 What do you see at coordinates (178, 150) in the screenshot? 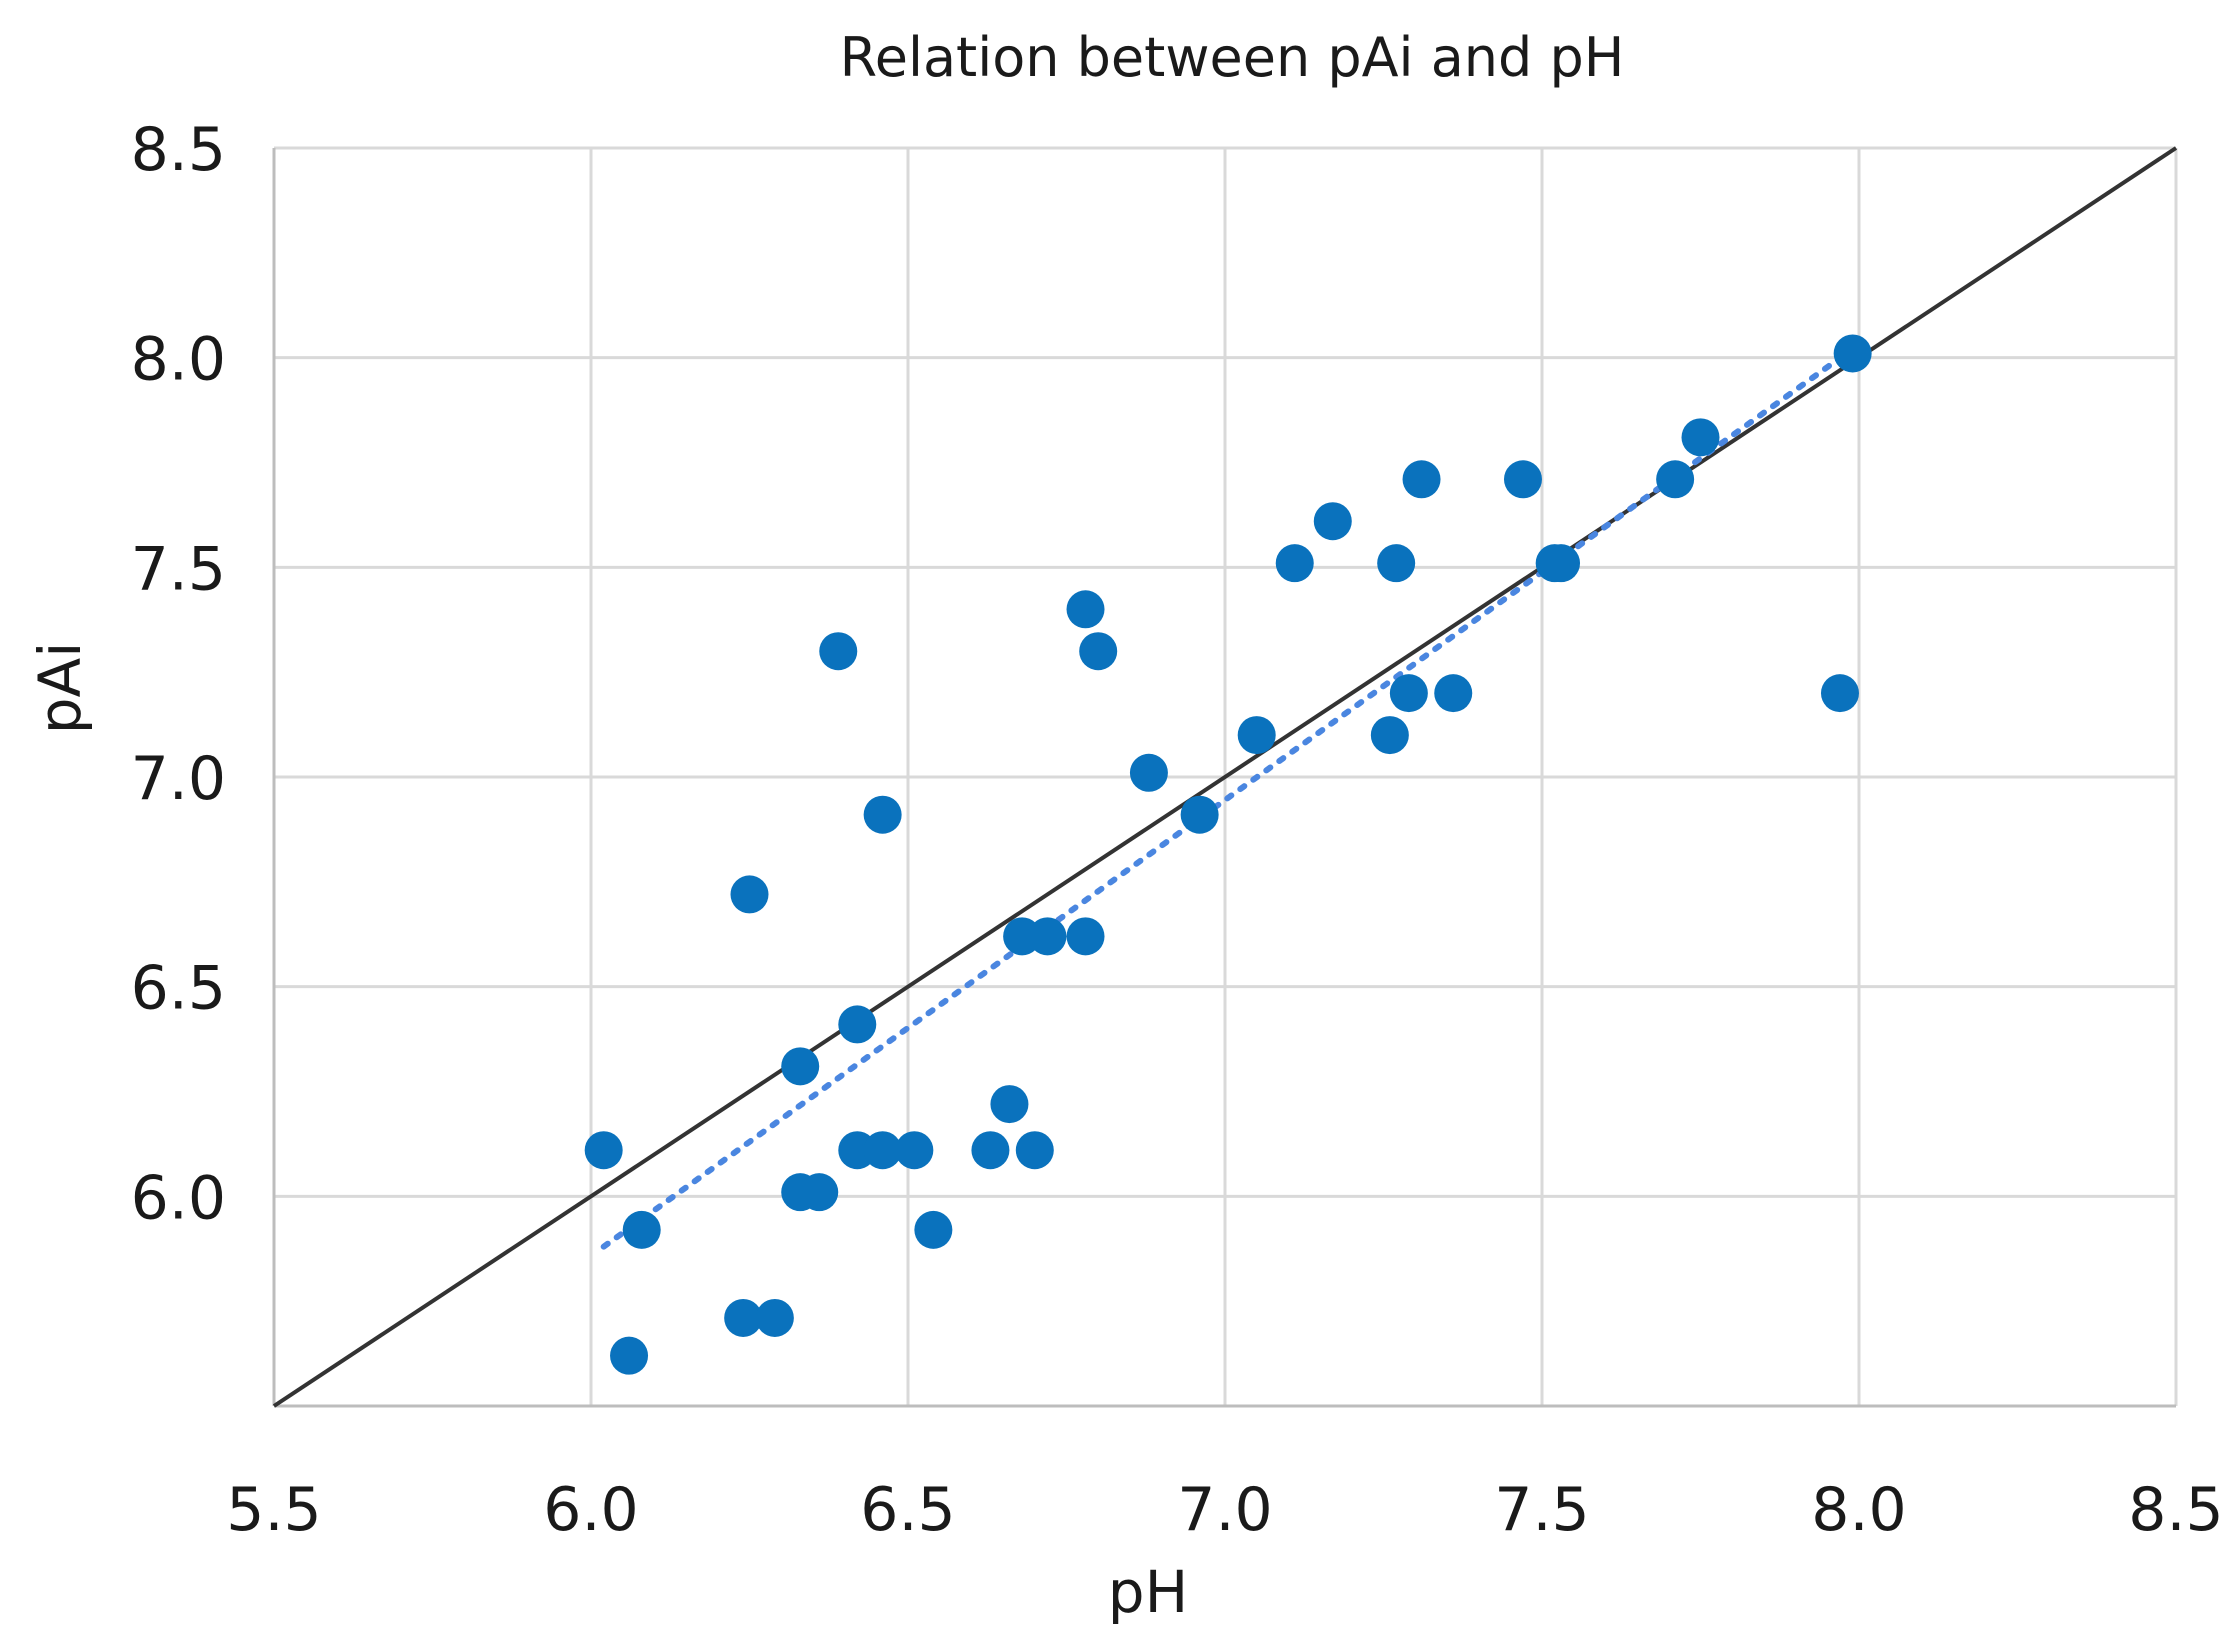
I see `y-tick-label: 8.5` at bounding box center [178, 150].